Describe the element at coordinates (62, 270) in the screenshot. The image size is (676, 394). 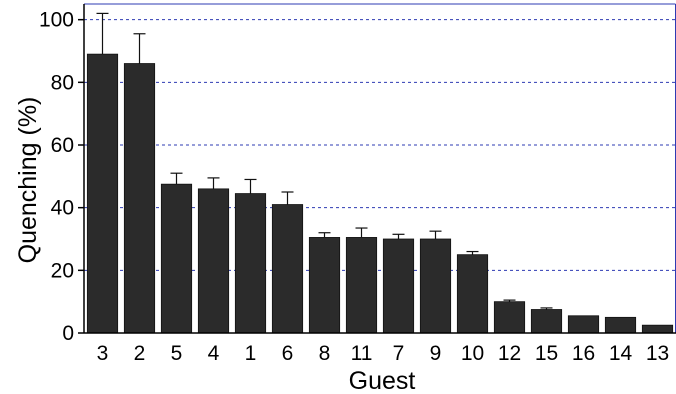
I see `y-tick-label-20: 20` at that location.